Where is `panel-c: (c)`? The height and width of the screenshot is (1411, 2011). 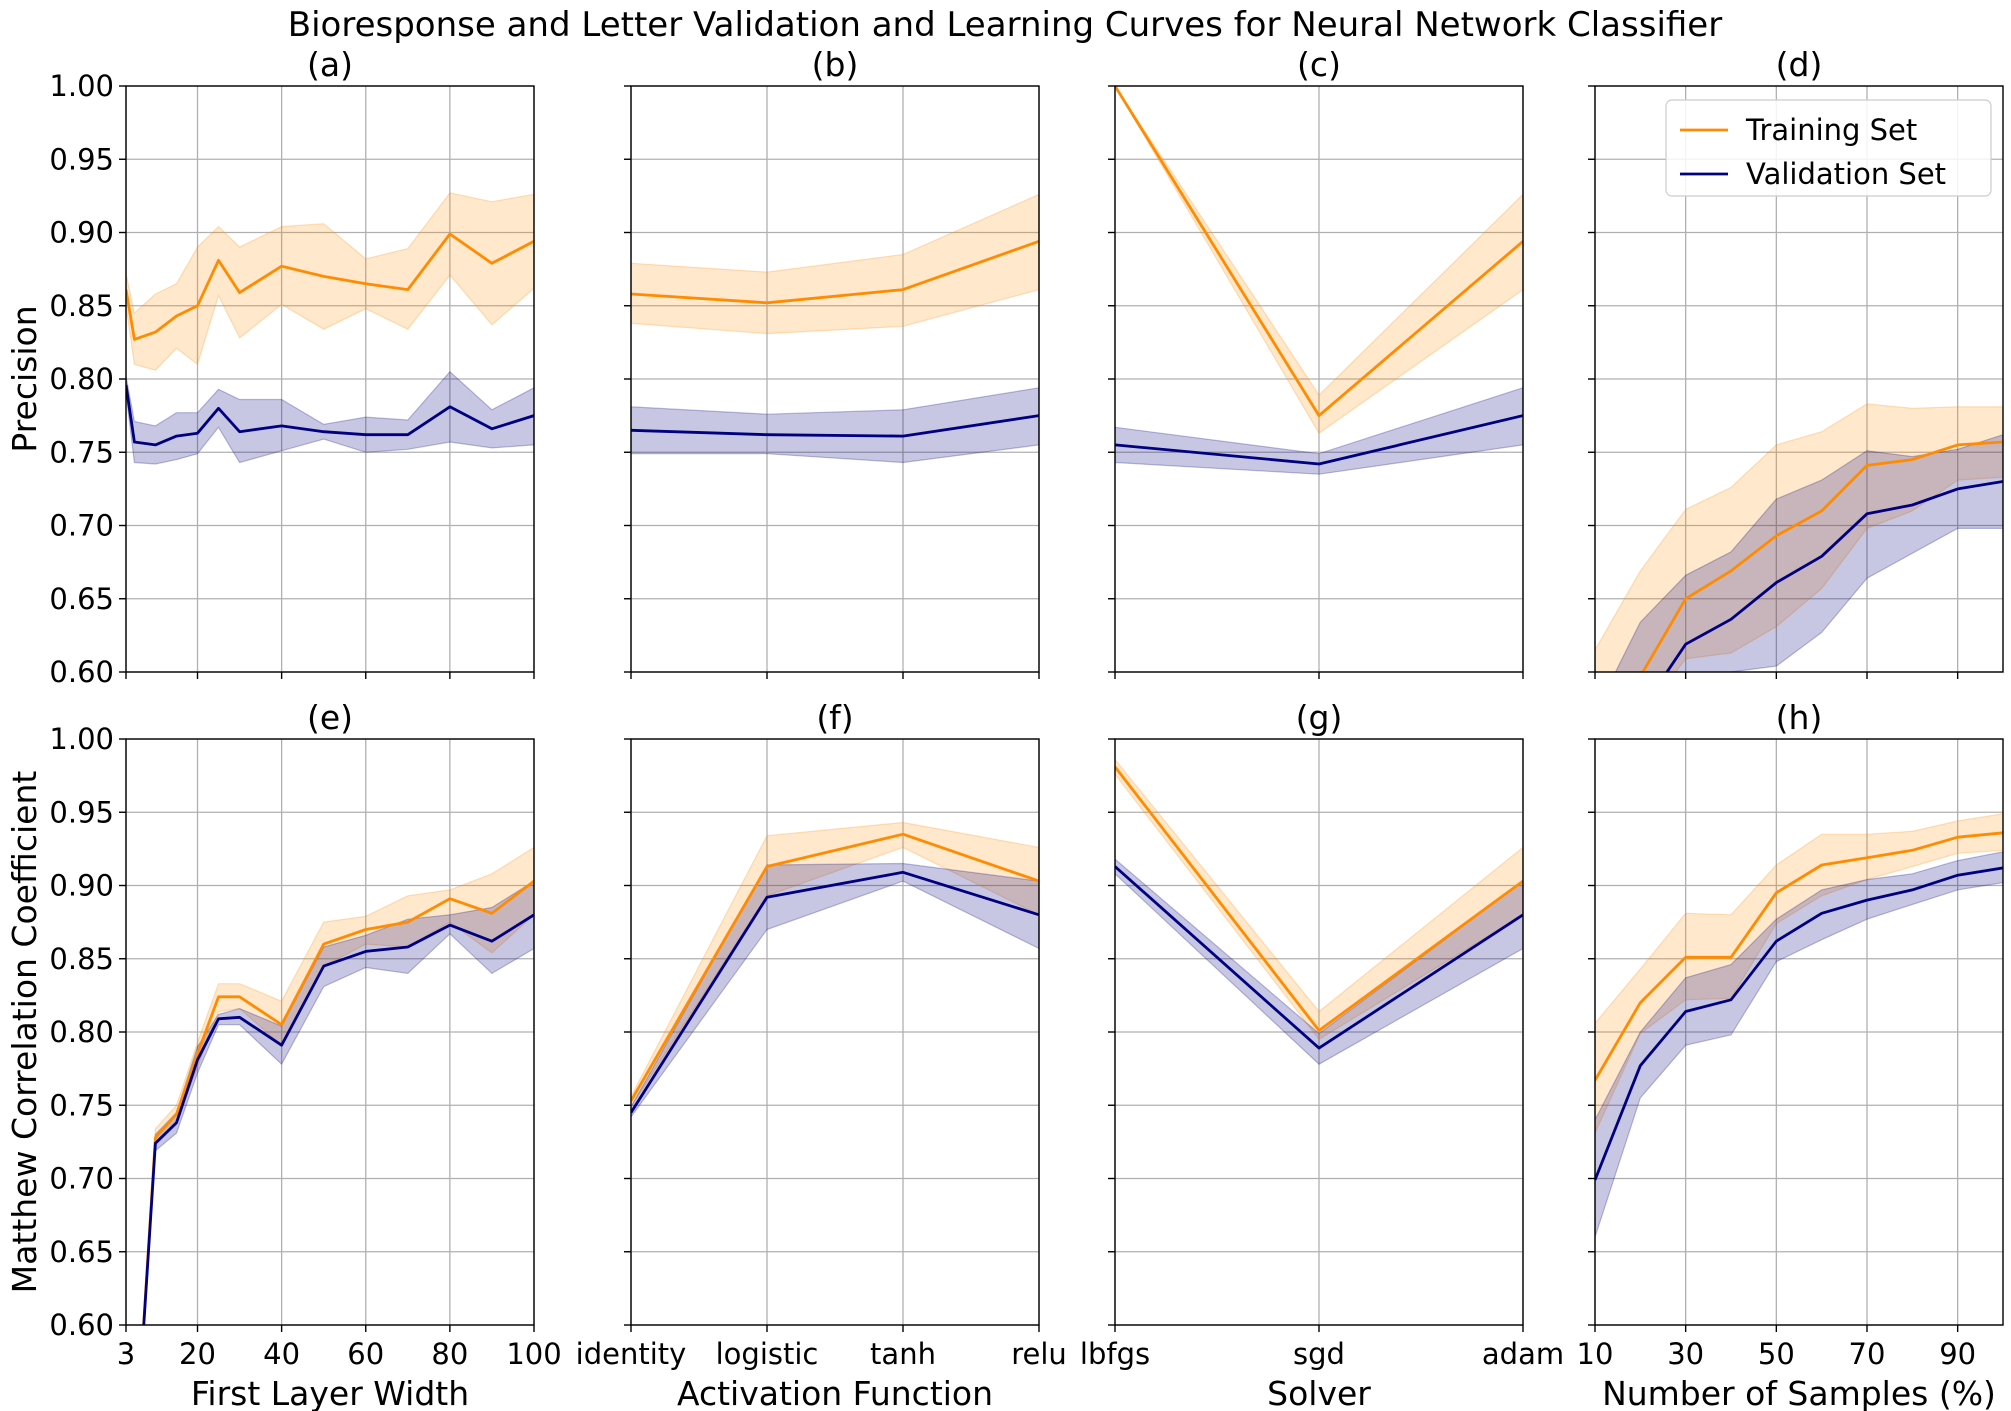
panel-c: (c) is located at coordinates (1316, 362).